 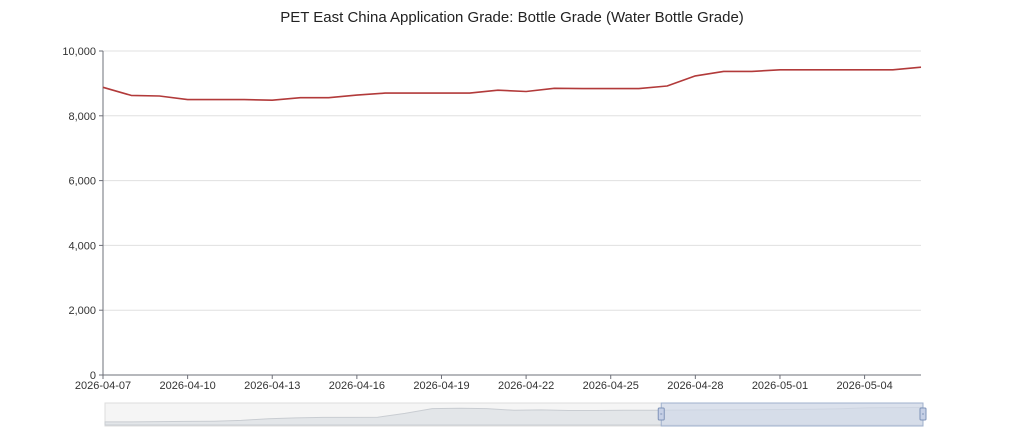 I want to click on y-tick-label: 4,000, so click(x=82, y=246).